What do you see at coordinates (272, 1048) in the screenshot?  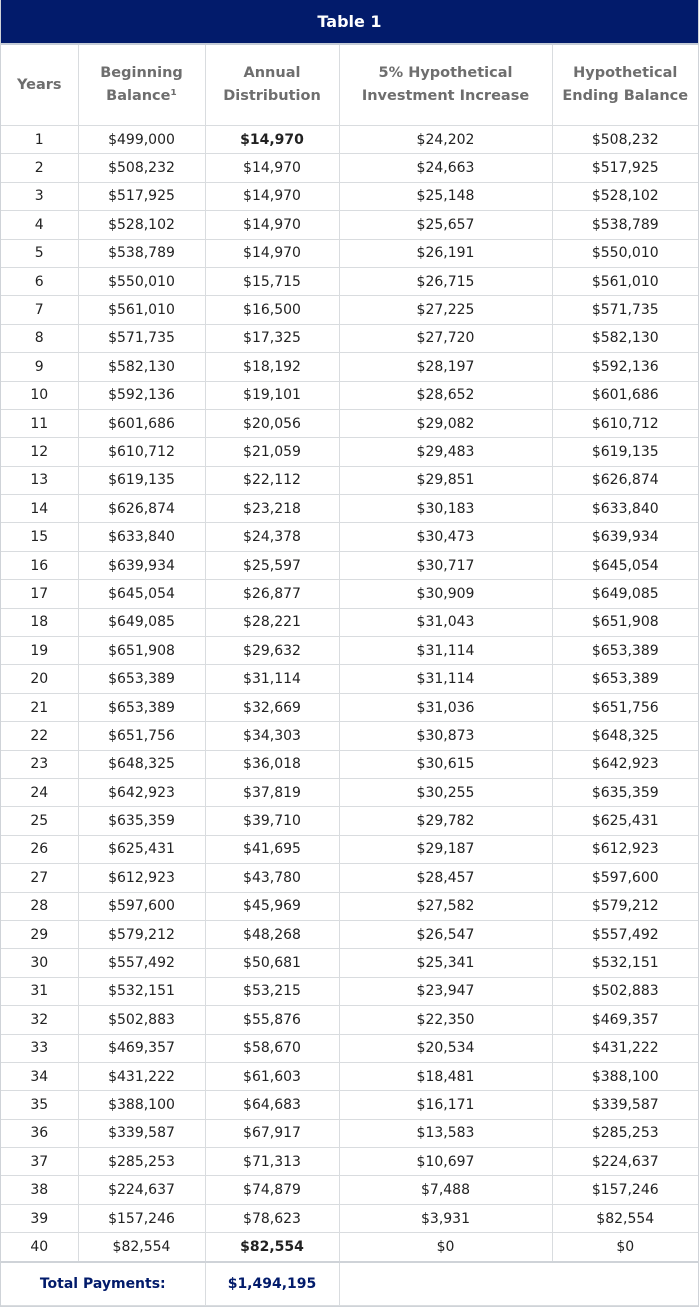 I see `cell-annual-distribution: $58,670` at bounding box center [272, 1048].